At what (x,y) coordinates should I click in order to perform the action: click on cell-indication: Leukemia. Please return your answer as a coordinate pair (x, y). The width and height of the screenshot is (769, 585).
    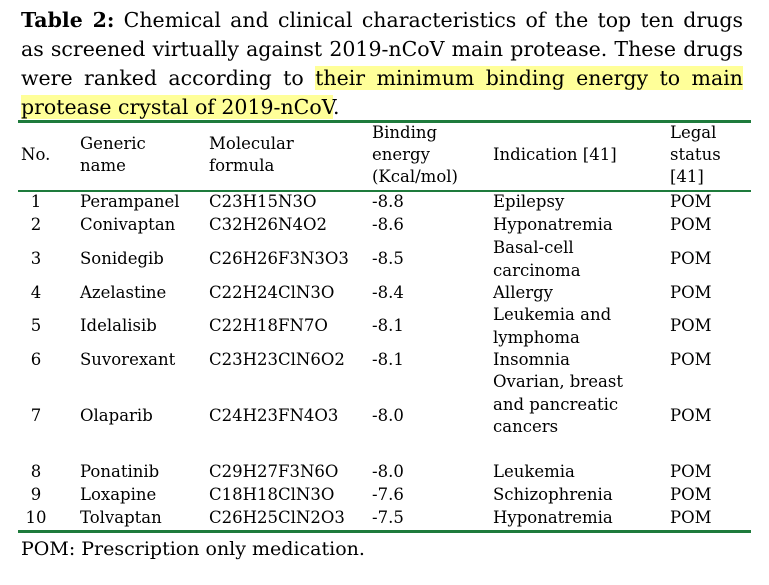
    Looking at the image, I should click on (534, 471).